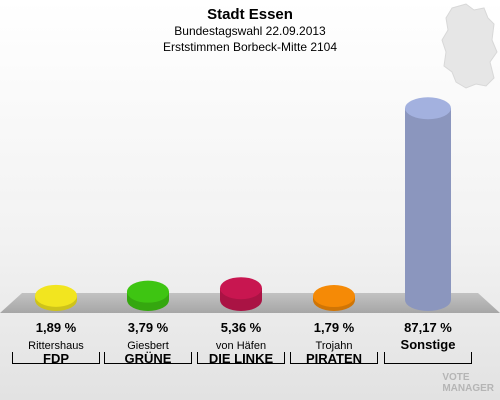  Describe the element at coordinates (56, 327) in the screenshot. I see `value-label: 1,89 %` at that location.